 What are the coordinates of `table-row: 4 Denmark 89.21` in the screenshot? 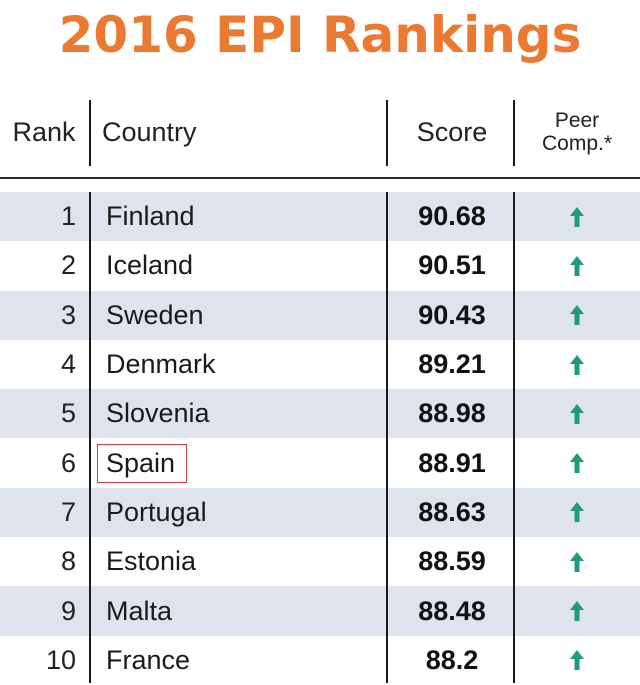 It's located at (320, 364).